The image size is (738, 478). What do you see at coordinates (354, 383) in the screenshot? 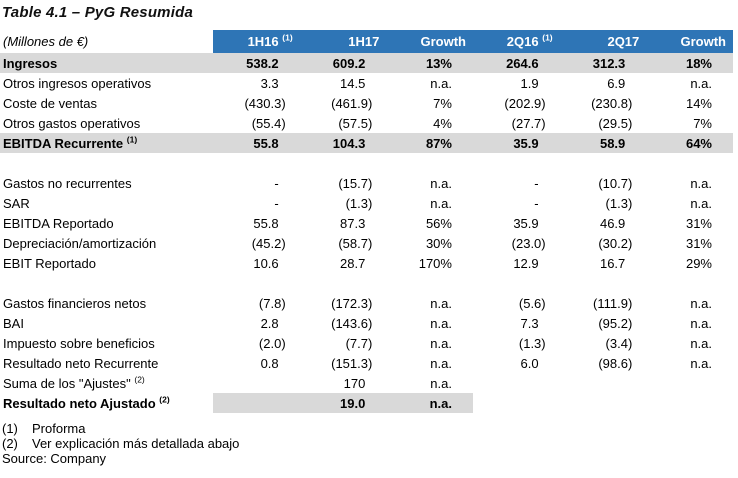
I see `cell-value: 170` at bounding box center [354, 383].